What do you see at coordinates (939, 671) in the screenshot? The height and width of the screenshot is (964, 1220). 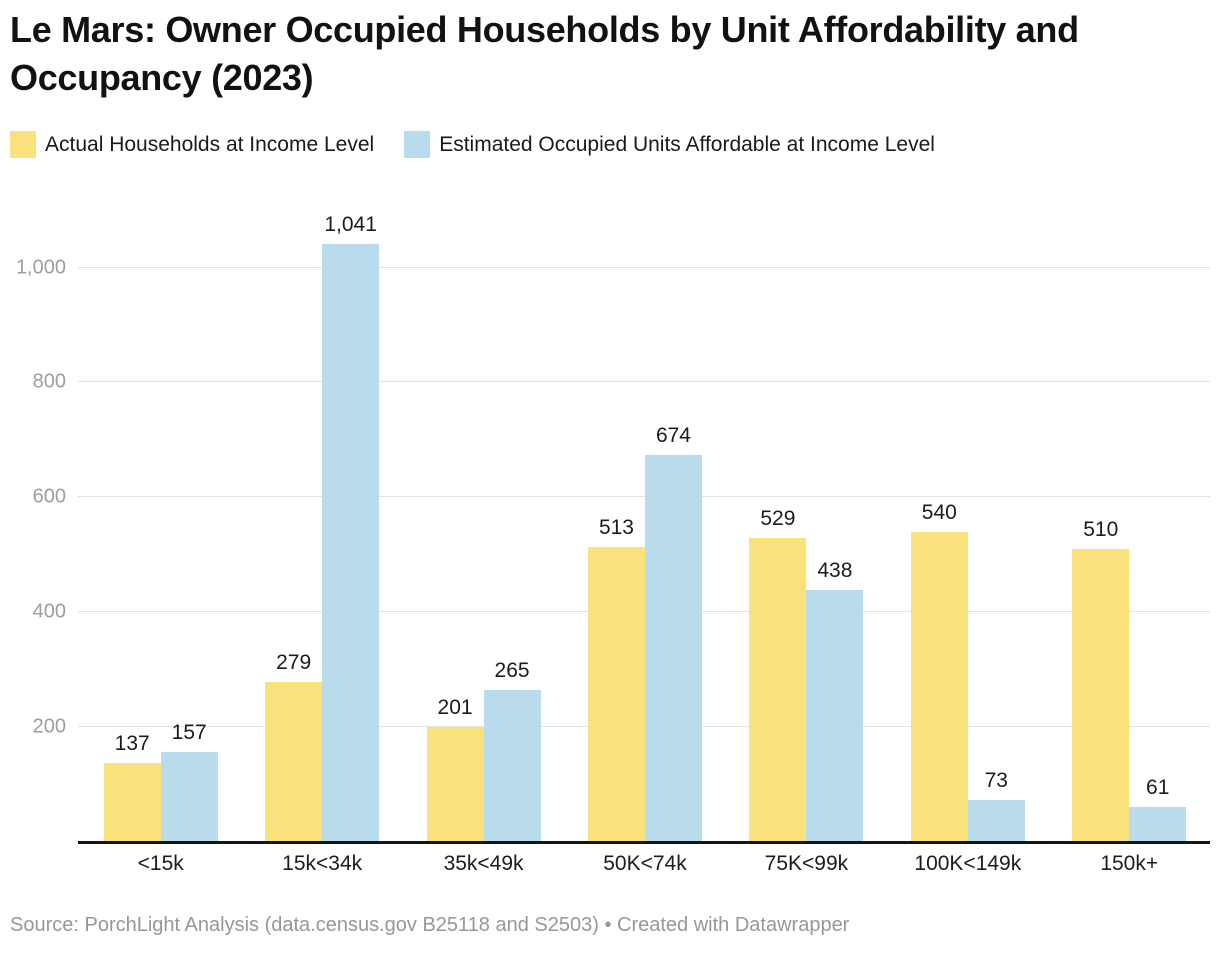 I see `bar-actual-households: 540` at bounding box center [939, 671].